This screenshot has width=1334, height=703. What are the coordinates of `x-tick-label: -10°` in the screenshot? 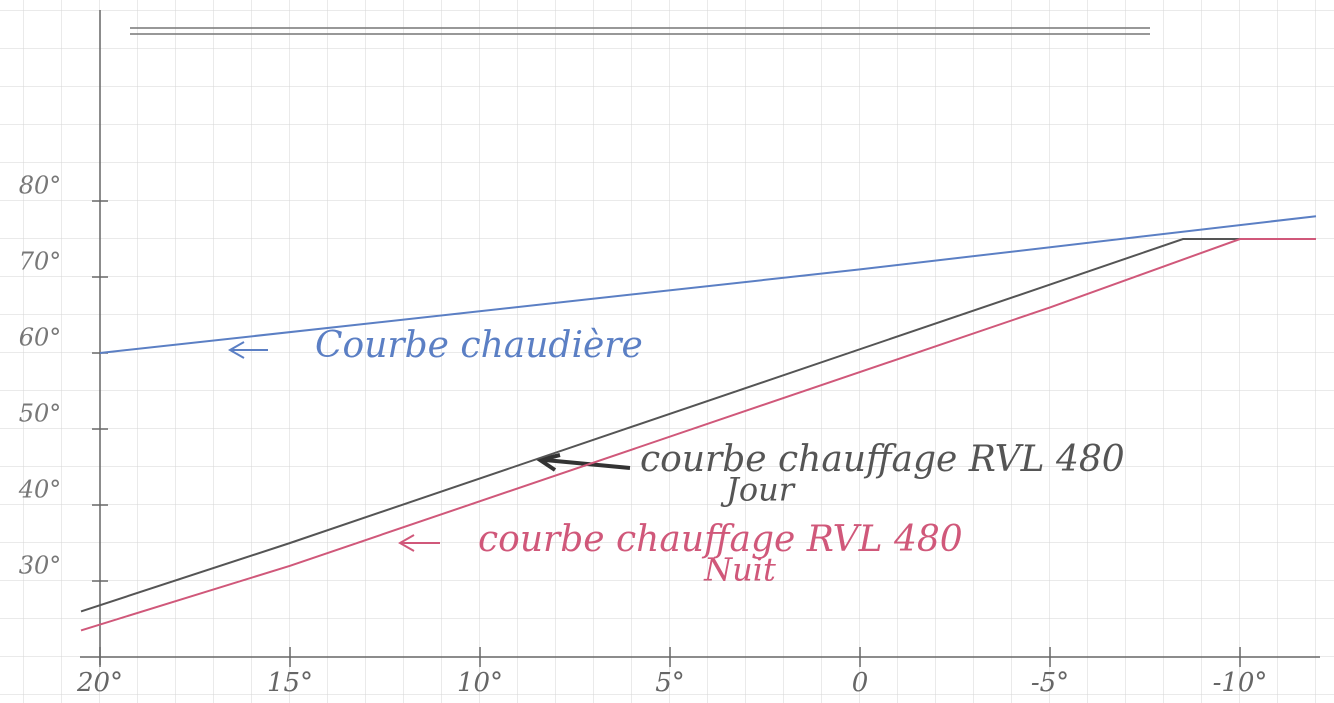 It's located at (1240, 683).